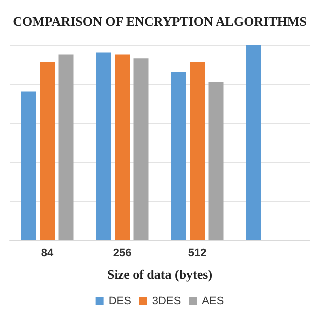 The width and height of the screenshot is (320, 320). What do you see at coordinates (197, 254) in the screenshot?
I see `x-tick-label: 512` at bounding box center [197, 254].